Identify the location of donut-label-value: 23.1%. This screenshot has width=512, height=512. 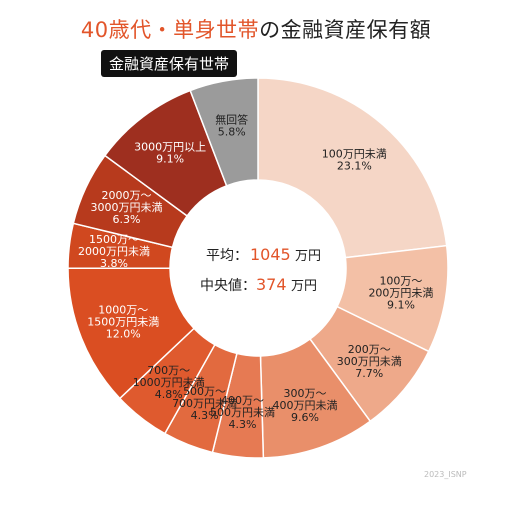
(354, 166).